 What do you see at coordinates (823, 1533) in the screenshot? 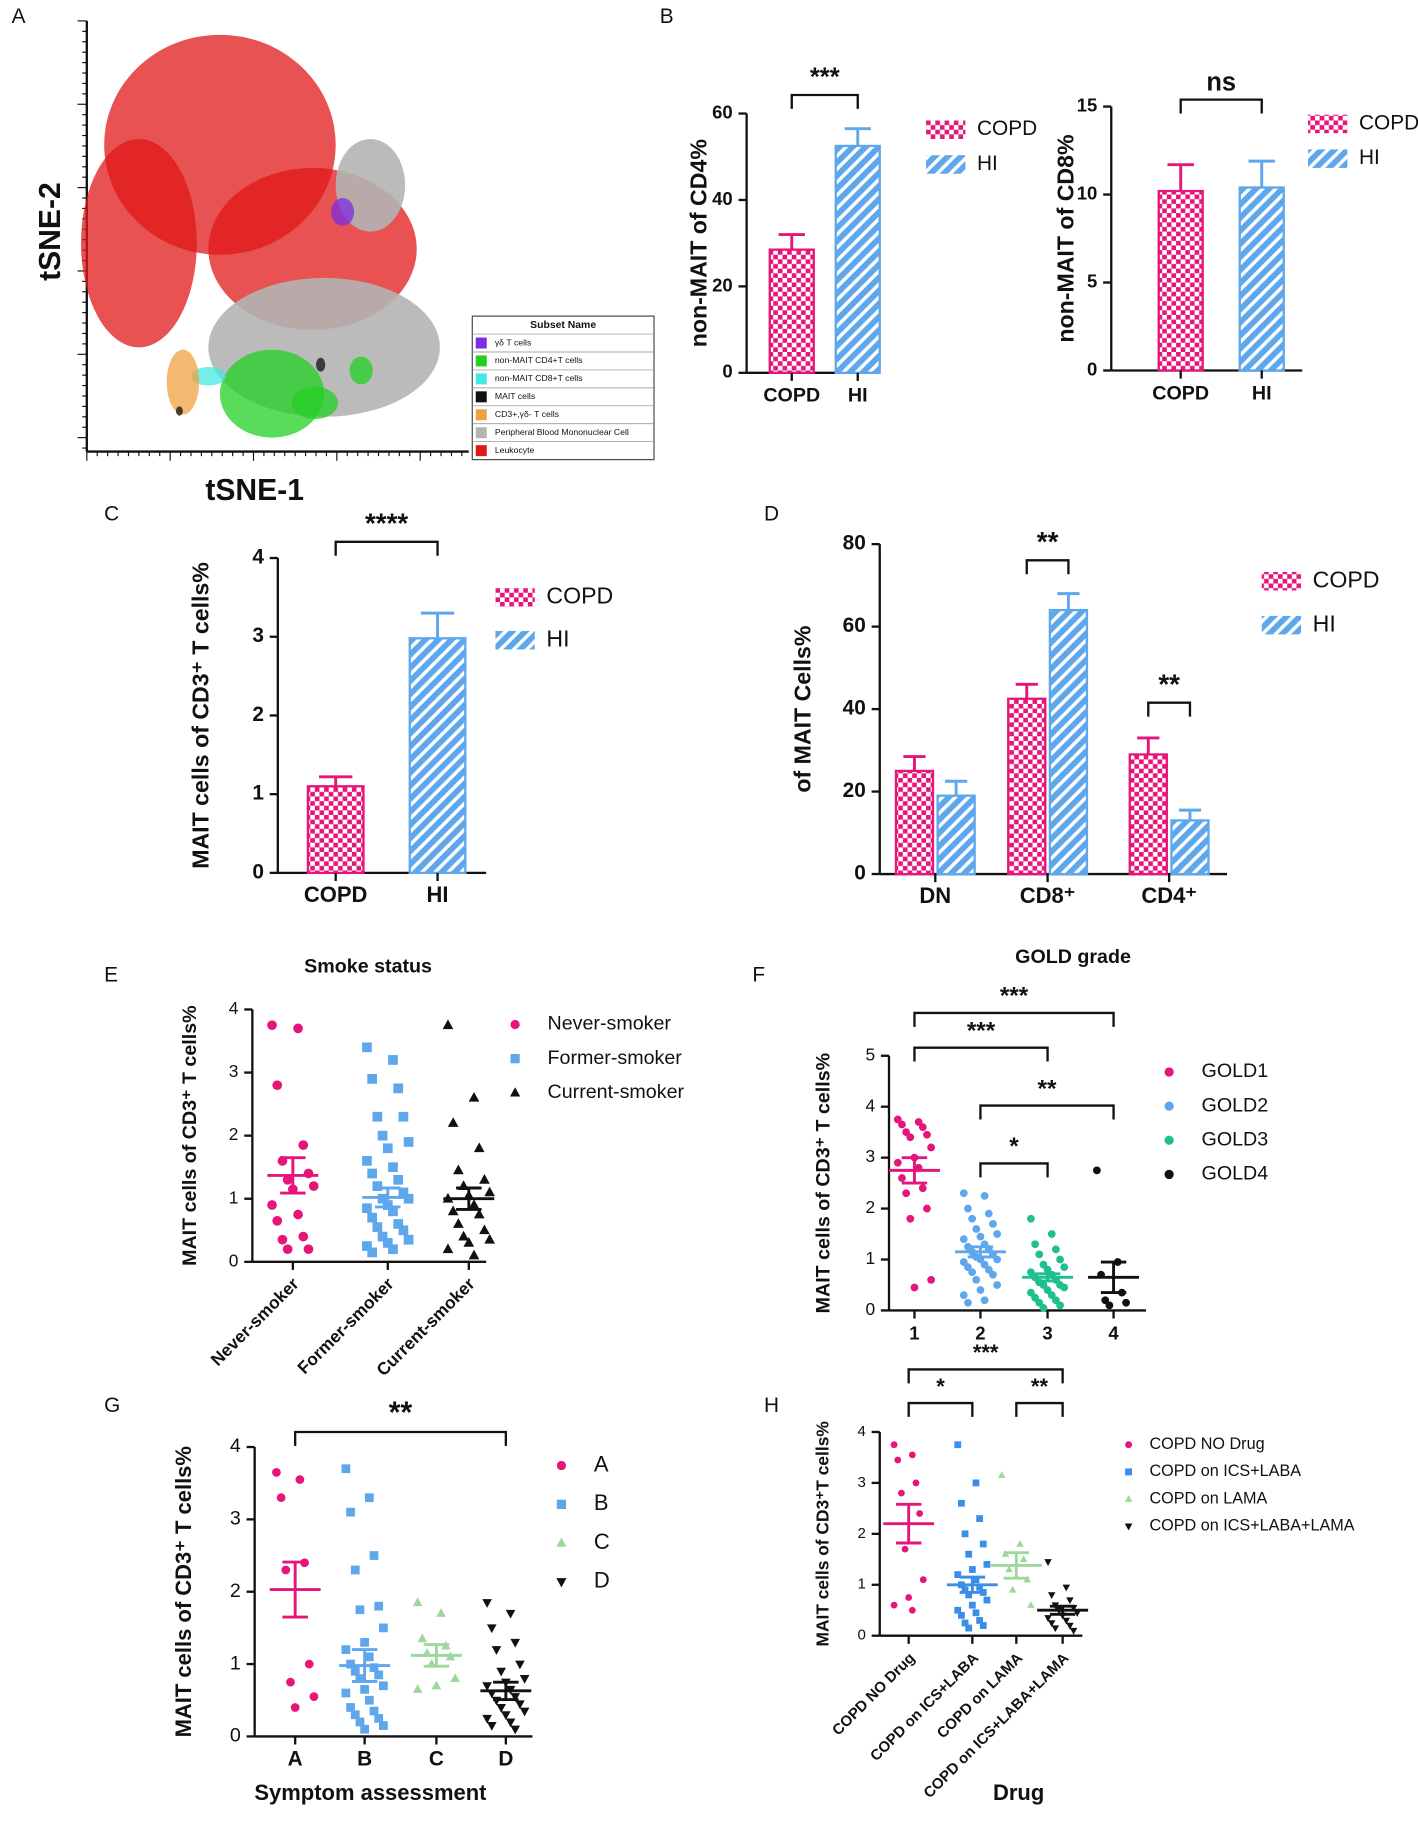
I see `y-axis-label: MAIT cells of CD3⁺T cells%` at bounding box center [823, 1533].